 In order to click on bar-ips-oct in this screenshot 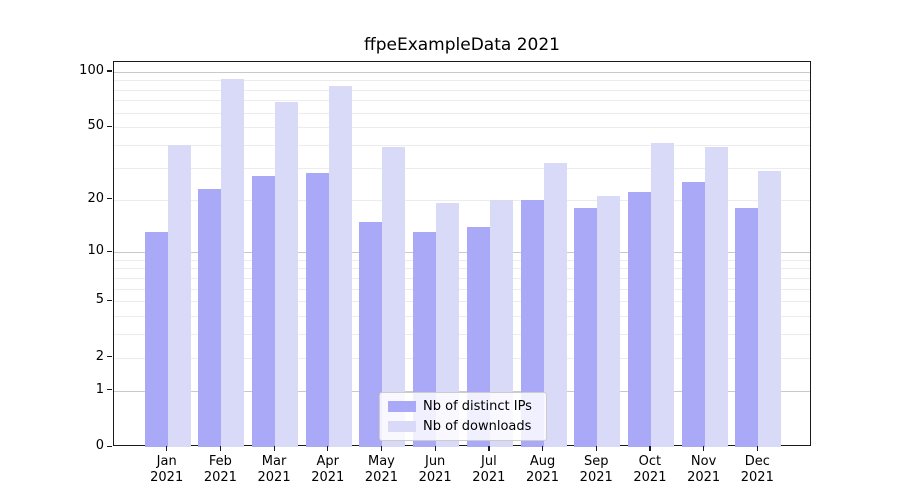, I will do `click(639, 319)`.